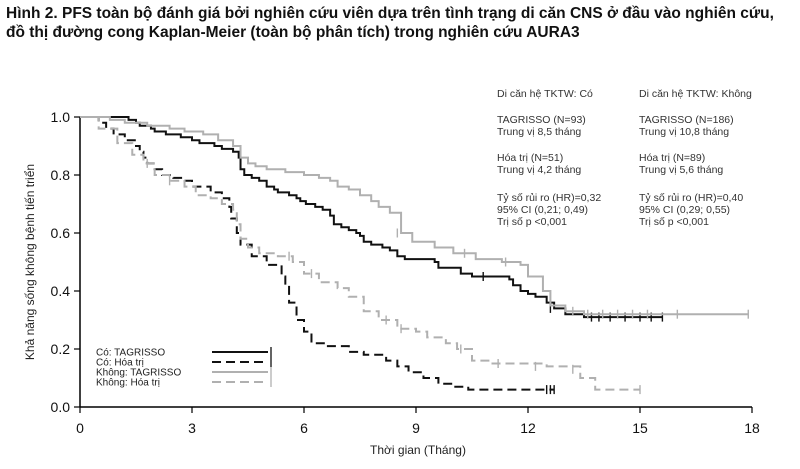 This screenshot has width=800, height=469. What do you see at coordinates (80, 428) in the screenshot?
I see `x-tick-label: 0` at bounding box center [80, 428].